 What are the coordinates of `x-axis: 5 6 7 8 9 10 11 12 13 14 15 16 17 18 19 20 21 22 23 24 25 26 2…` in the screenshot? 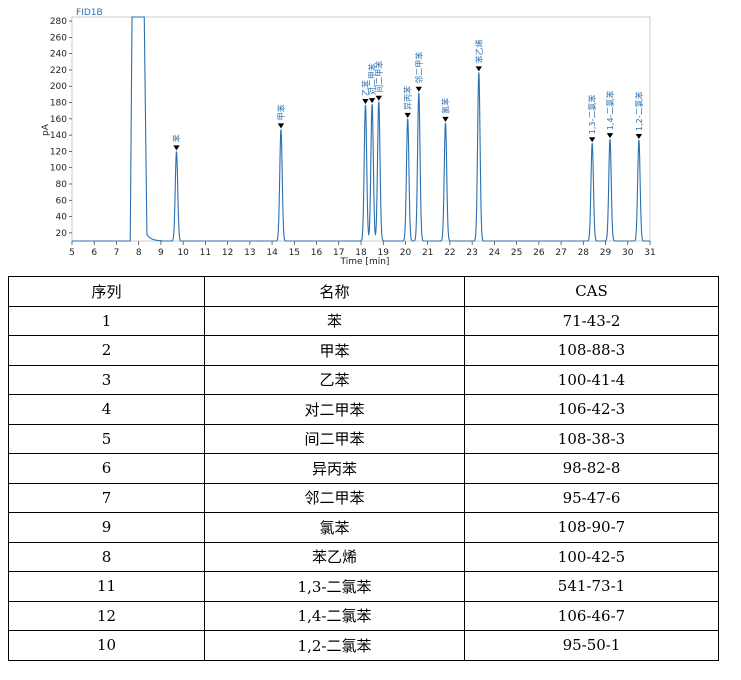 It's located at (362, 249).